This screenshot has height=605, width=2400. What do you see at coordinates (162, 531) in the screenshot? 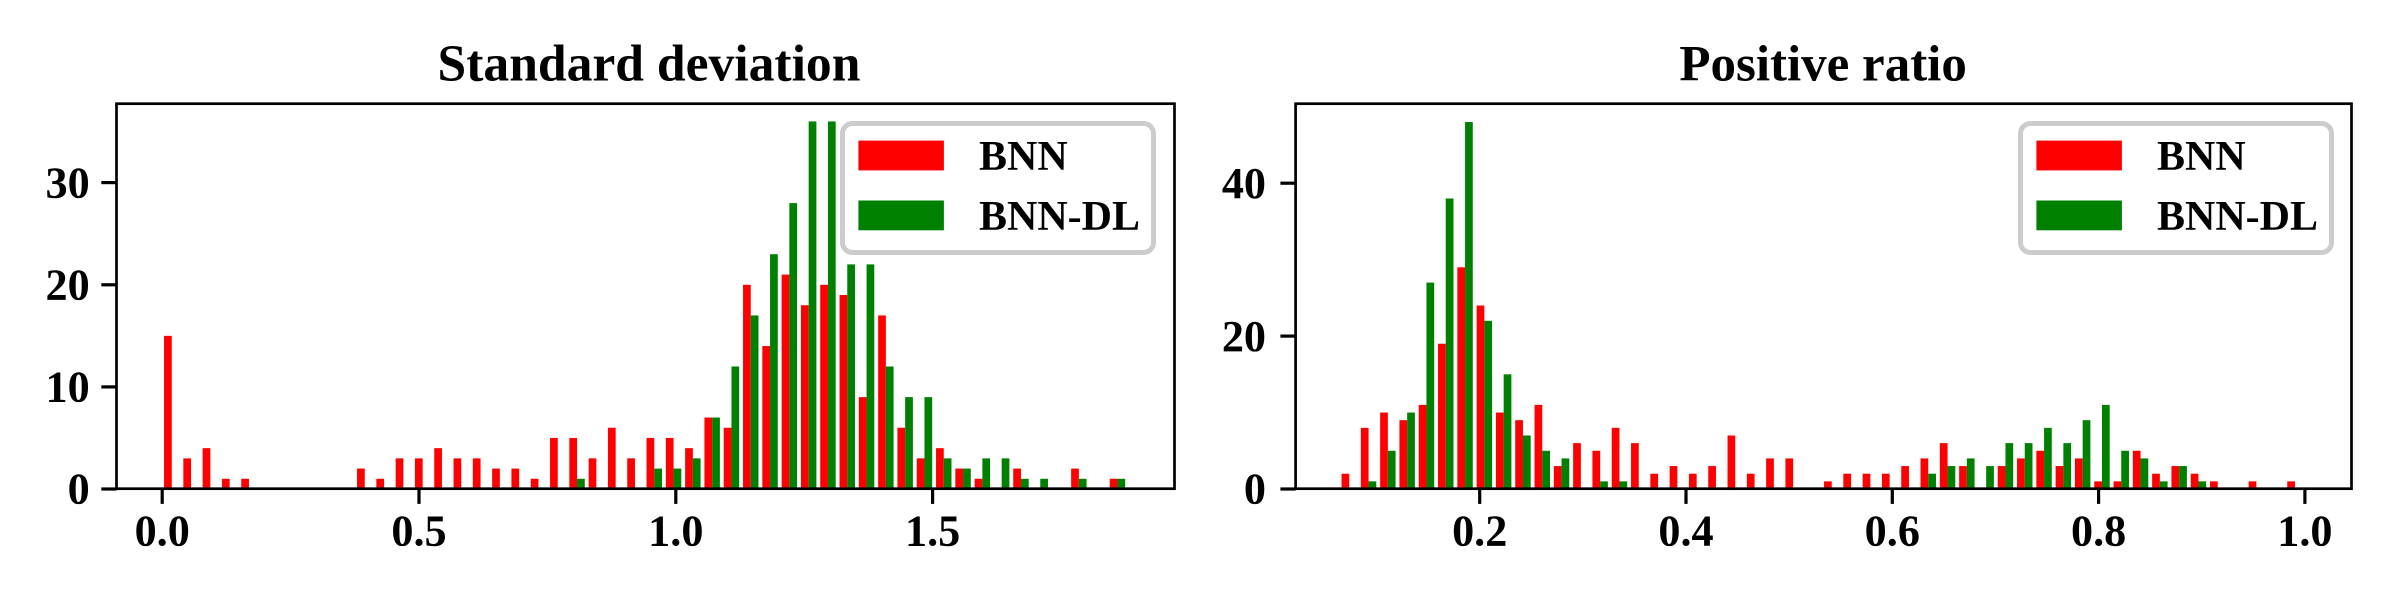
I see `svg-text: 0.0` at bounding box center [162, 531].